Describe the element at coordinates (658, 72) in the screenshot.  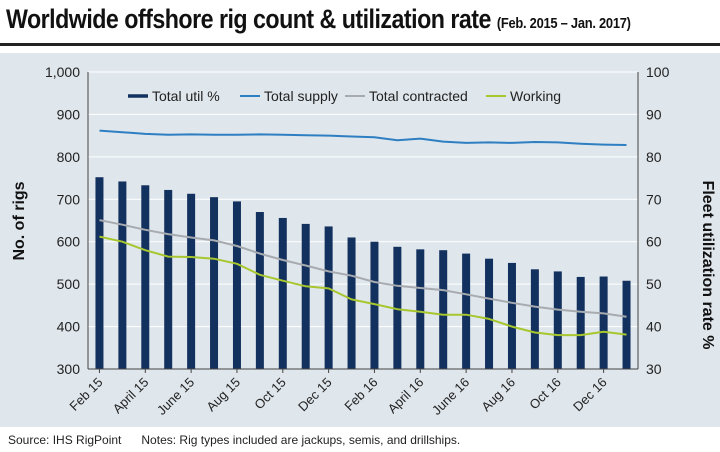
I see `y-tick-label-right: 100` at that location.